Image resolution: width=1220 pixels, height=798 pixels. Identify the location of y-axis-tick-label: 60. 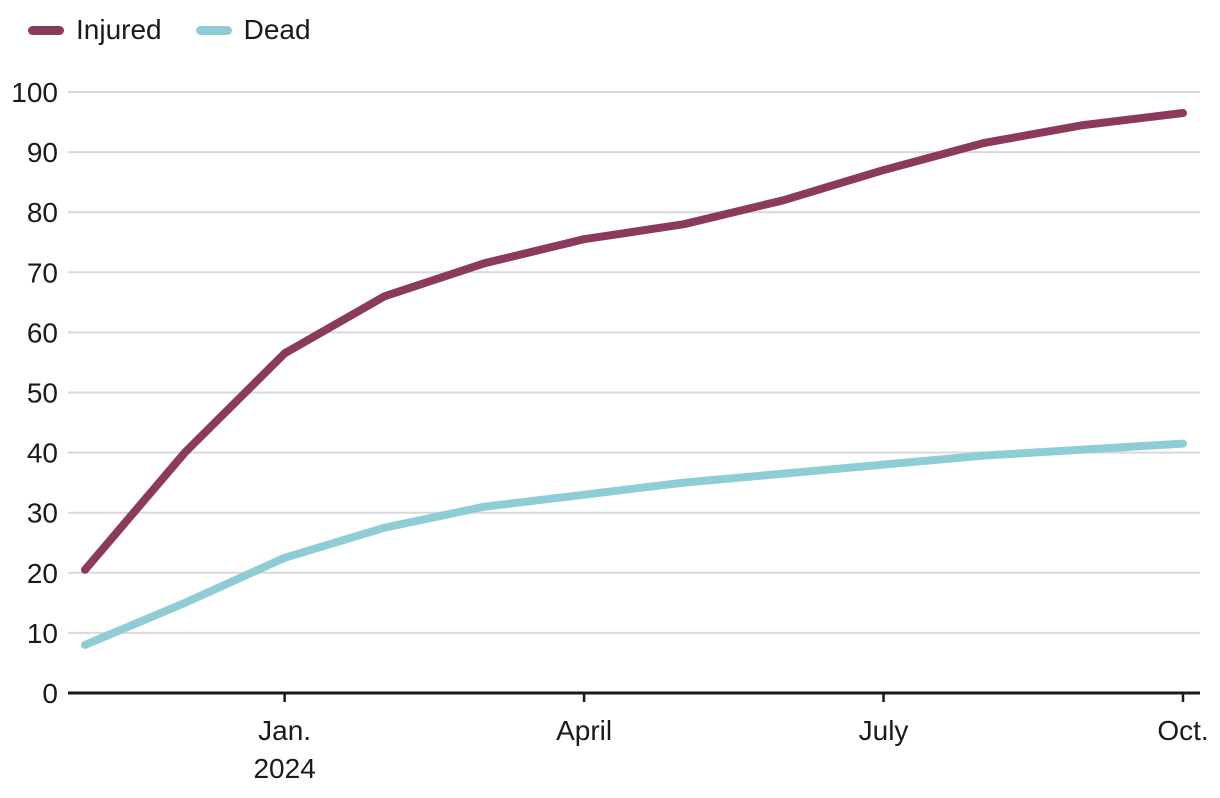
(42, 332).